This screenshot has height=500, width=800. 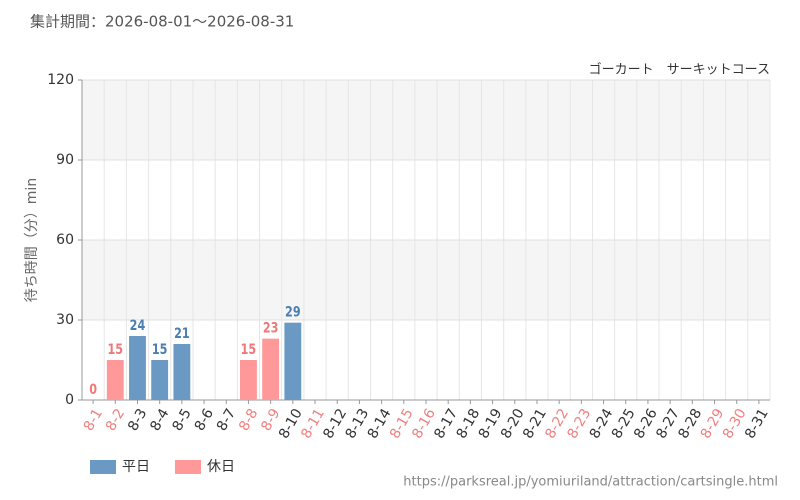 What do you see at coordinates (93, 420) in the screenshot?
I see `x-tick-label: 8-1` at bounding box center [93, 420].